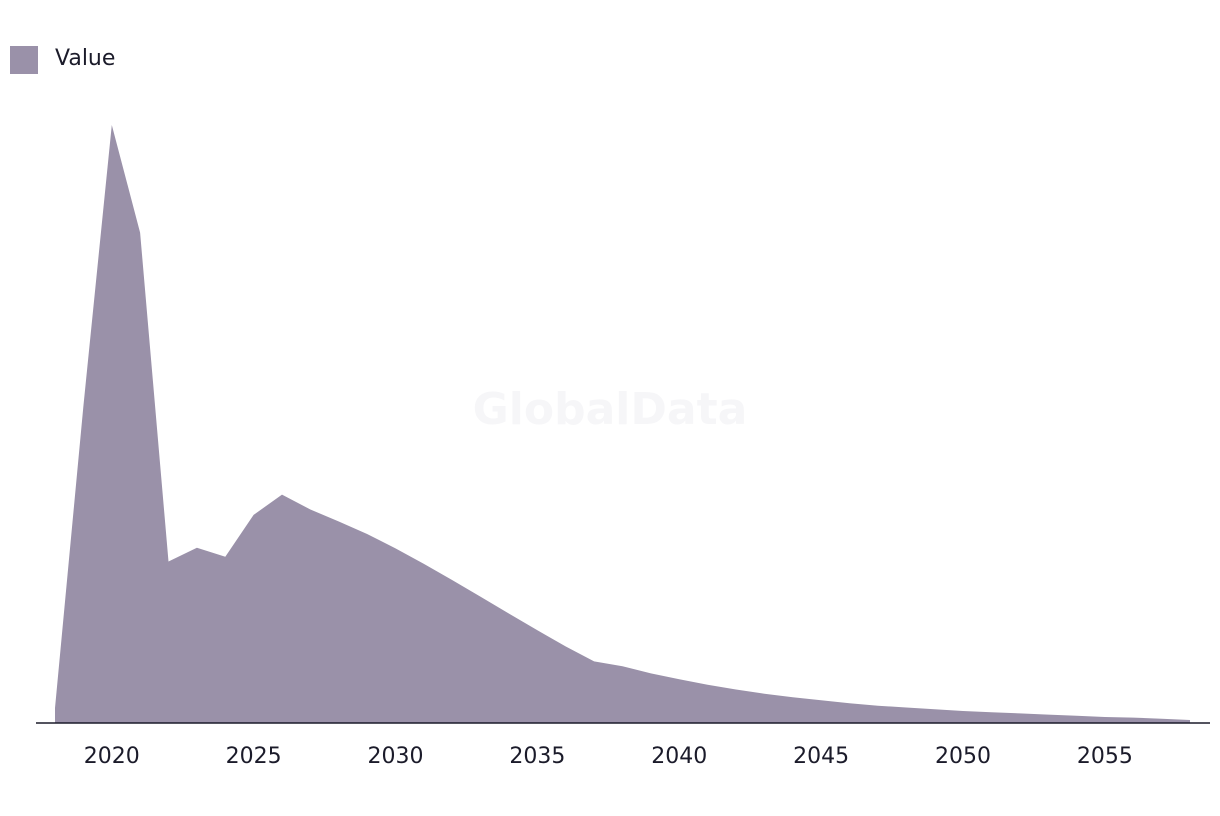 The image size is (1220, 816). What do you see at coordinates (85, 58) in the screenshot?
I see `legend-label: Value` at bounding box center [85, 58].